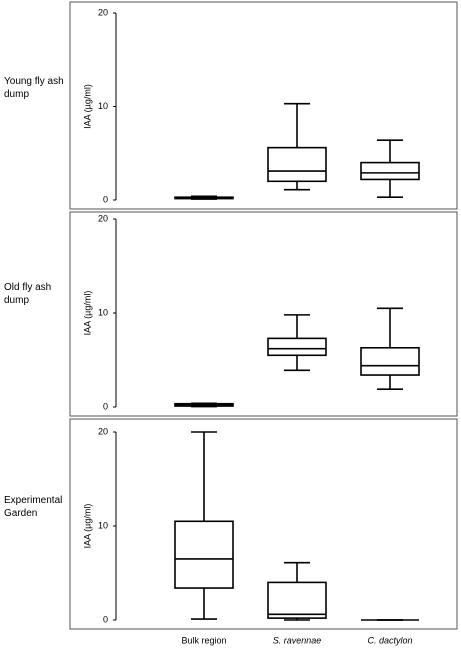 This screenshot has width=461, height=652. What do you see at coordinates (28, 294) in the screenshot?
I see `row-label: Old fly ash dump` at bounding box center [28, 294].